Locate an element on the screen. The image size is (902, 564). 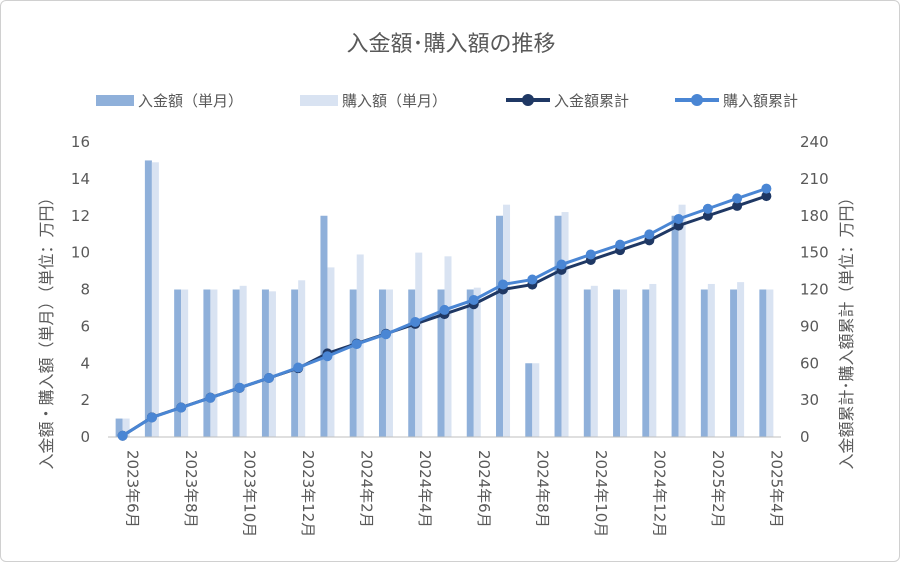
x-tick-label: 2023年10月 is located at coordinates (250, 493).